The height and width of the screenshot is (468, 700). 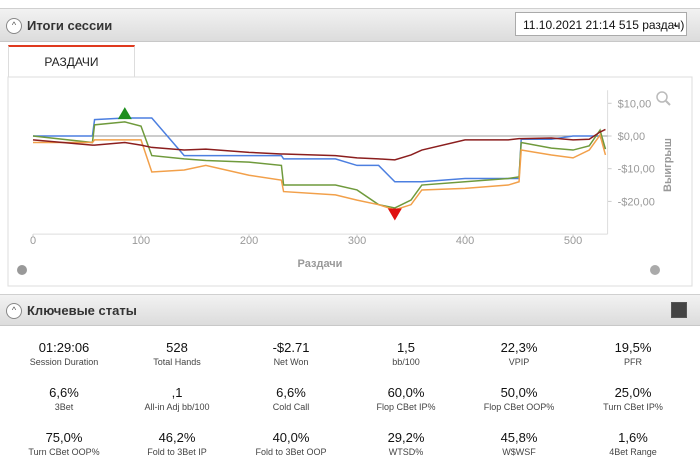 I want to click on stat-value: 01:29:06, so click(x=64, y=347).